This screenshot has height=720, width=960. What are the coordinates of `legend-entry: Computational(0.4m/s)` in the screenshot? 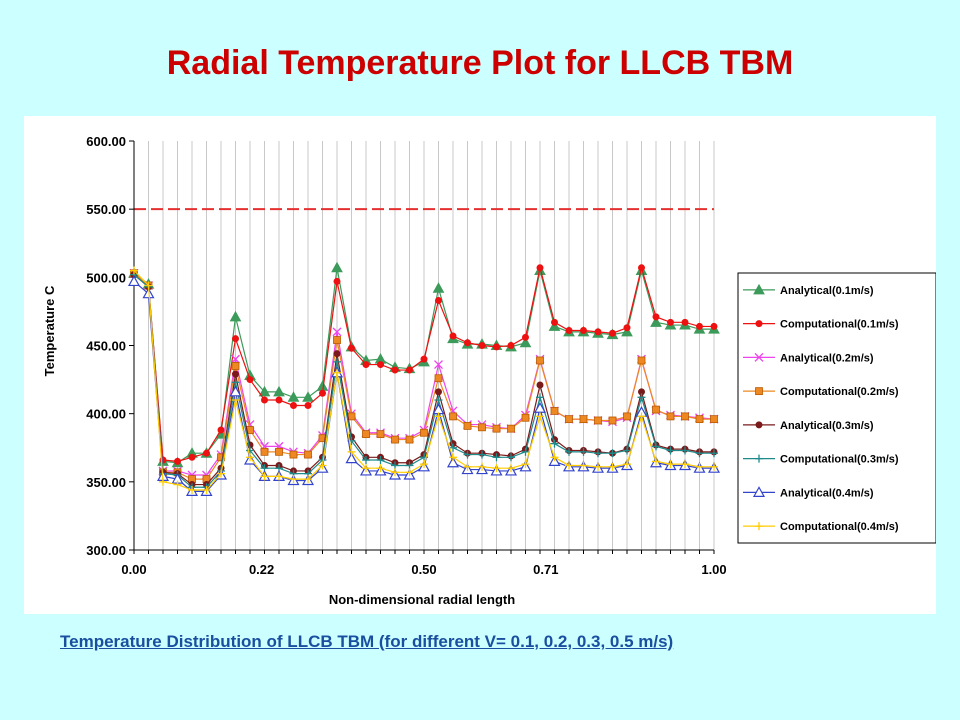 It's located at (821, 527).